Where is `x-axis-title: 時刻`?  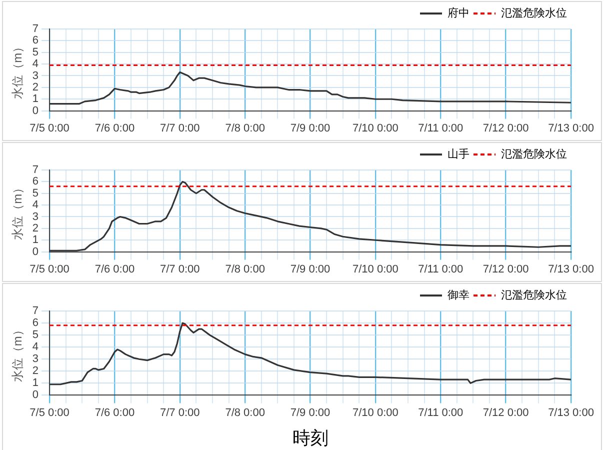
x-axis-title: 時刻 is located at coordinates (310, 438).